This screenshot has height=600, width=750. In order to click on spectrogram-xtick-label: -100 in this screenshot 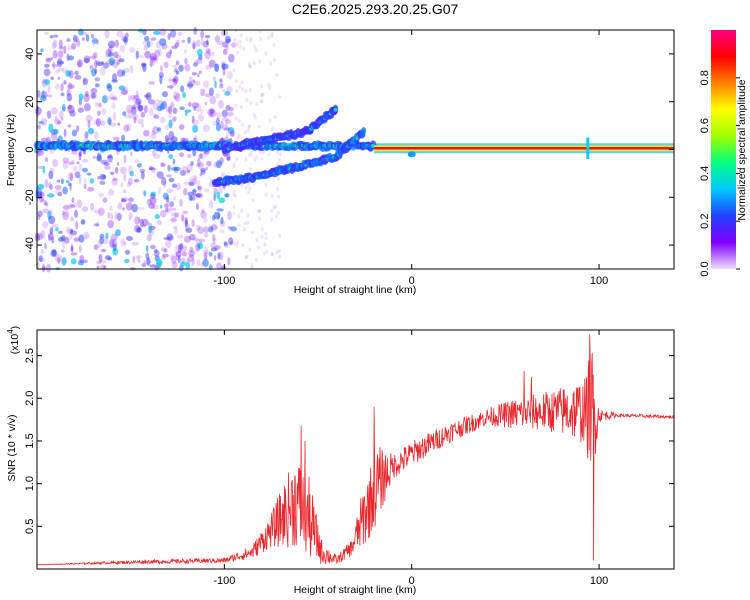, I will do `click(224, 281)`.